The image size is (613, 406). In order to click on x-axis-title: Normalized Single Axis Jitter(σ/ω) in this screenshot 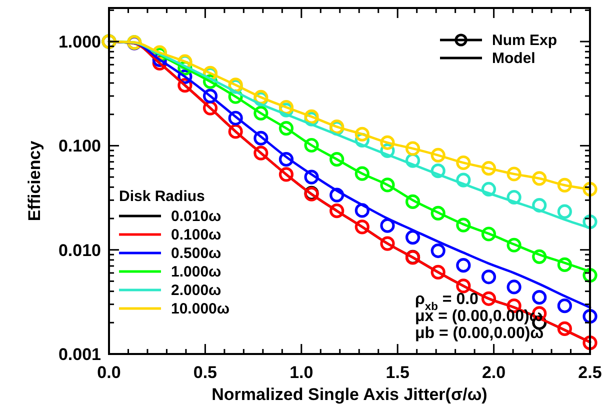, I will do `click(350, 394)`.